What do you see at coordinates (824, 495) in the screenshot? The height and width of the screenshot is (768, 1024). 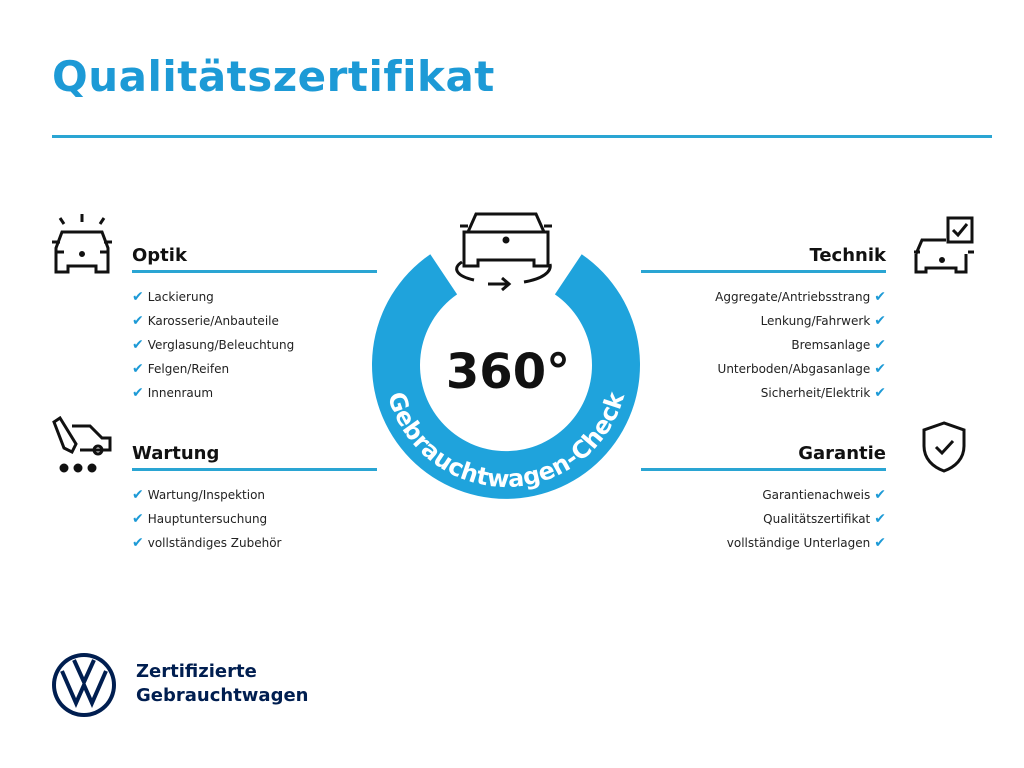 I see `list-item: Garantienachweis ✔` at bounding box center [824, 495].